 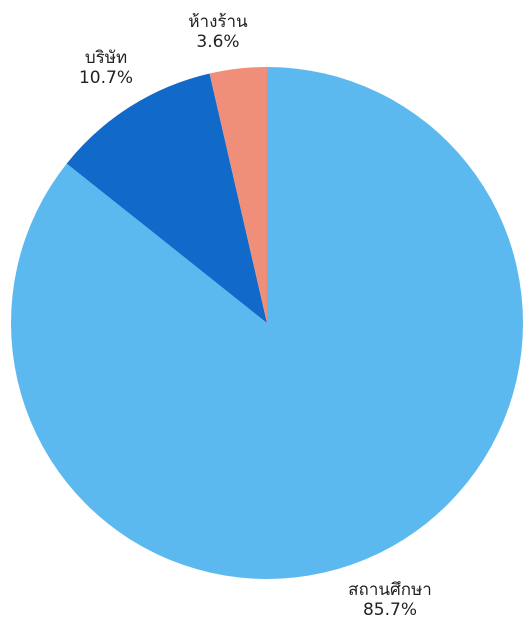 What do you see at coordinates (218, 22) in the screenshot?
I see `slice-label-shops-name: ห้างร้าน` at bounding box center [218, 22].